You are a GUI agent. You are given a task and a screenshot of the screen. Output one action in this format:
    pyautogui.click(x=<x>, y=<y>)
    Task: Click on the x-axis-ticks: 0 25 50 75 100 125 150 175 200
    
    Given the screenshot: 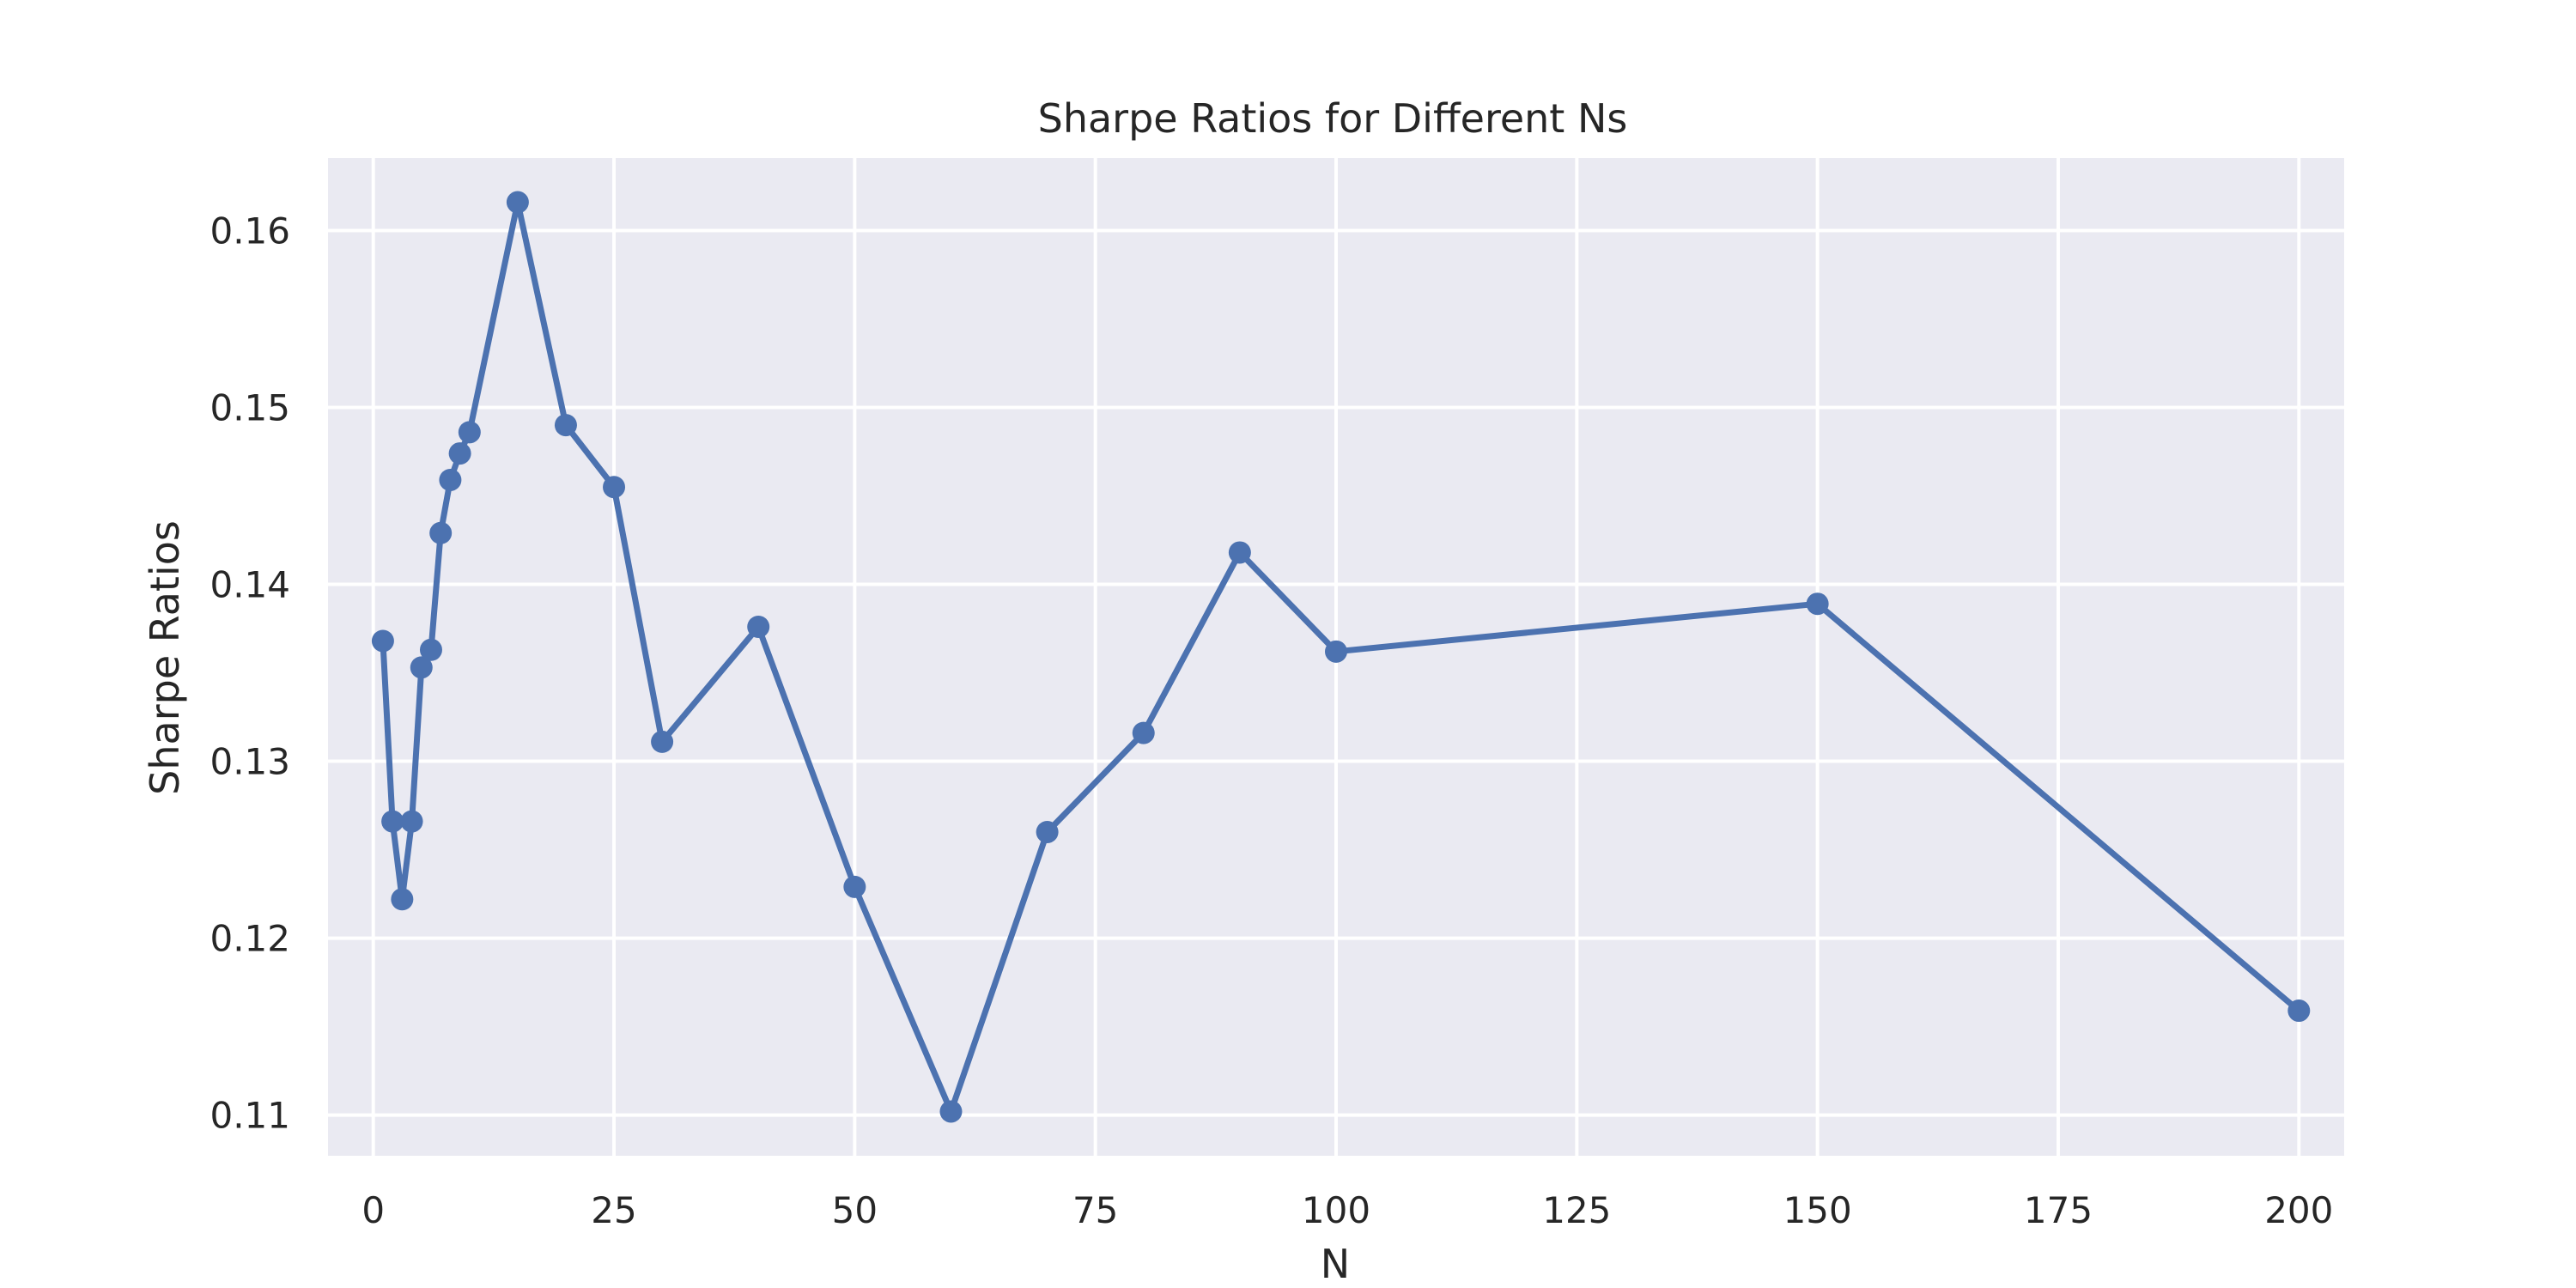 What is the action you would take?
    pyautogui.click(x=1347, y=1210)
    